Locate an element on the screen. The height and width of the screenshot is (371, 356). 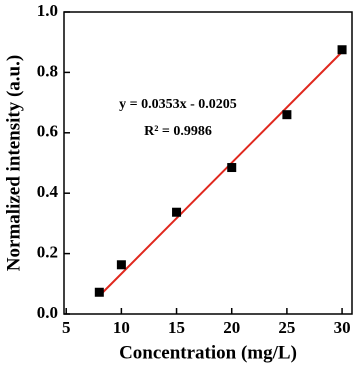
y-tick-label: 0.6 is located at coordinates (47, 131).